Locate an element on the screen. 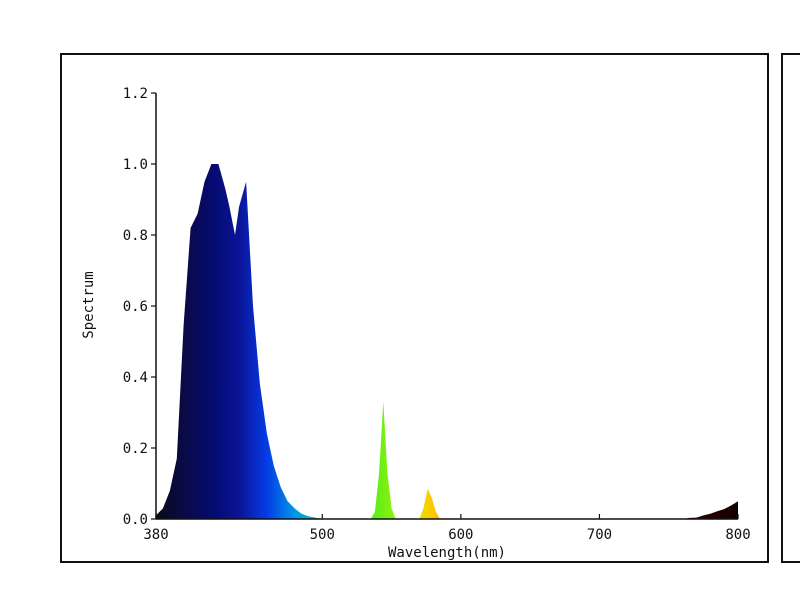  x-tick-label: 700 is located at coordinates (599, 535).